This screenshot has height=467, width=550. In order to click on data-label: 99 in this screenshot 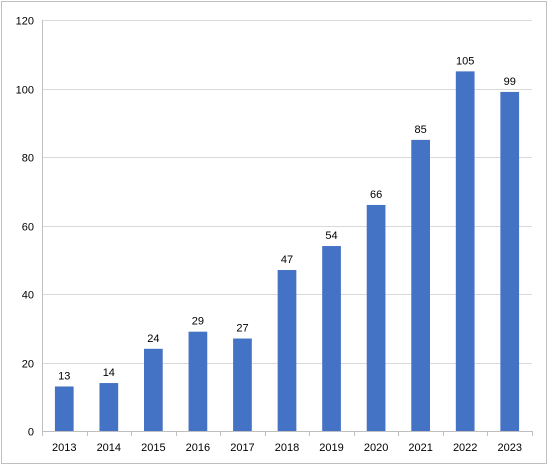, I will do `click(510, 82)`.